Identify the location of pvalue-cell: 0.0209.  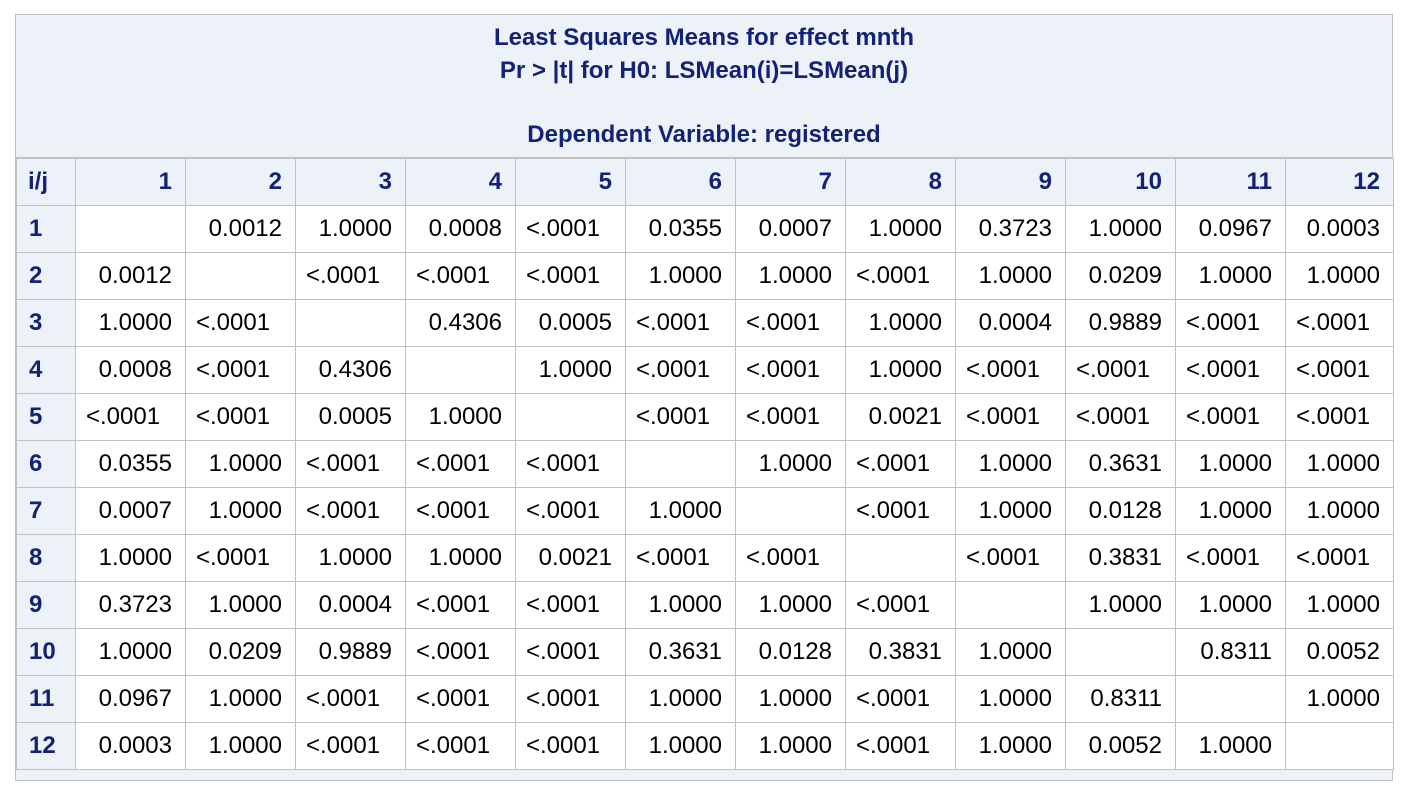
(240, 652).